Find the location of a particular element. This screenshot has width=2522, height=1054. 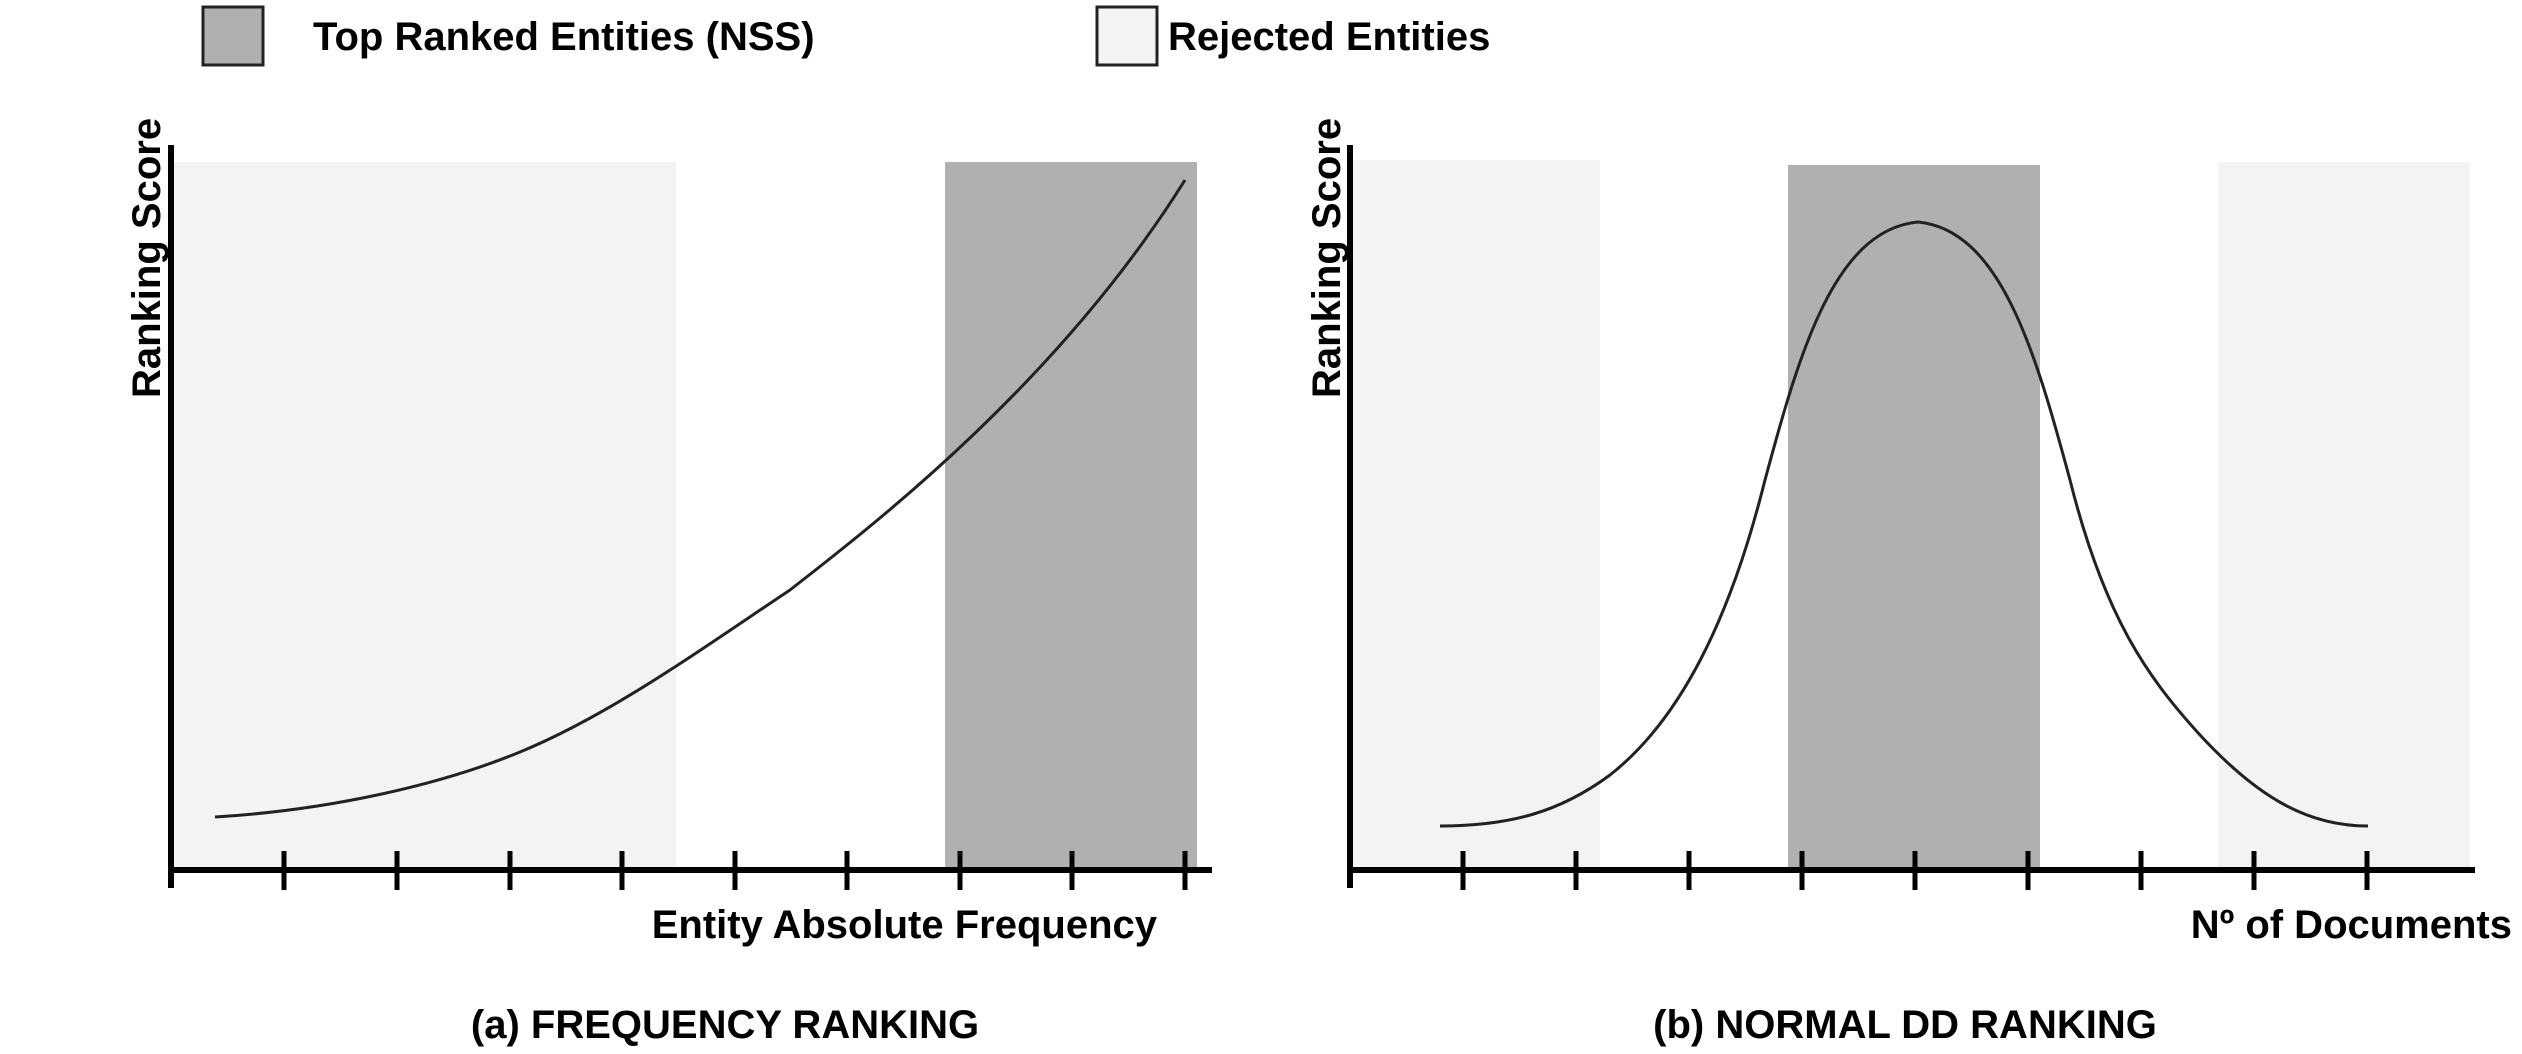

x-axis-label-b: Nº of Documents is located at coordinates (2351, 925).